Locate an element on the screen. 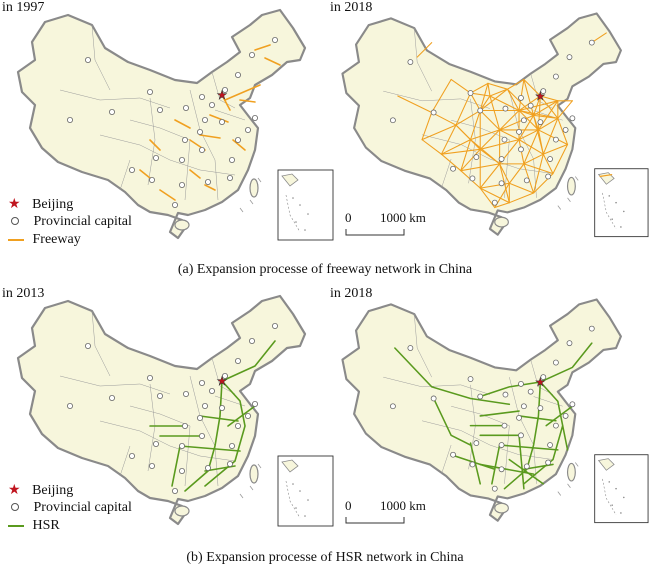 Image resolution: width=650 pixels, height=570 pixels. panel-label-2018-freeway: in 2018 is located at coordinates (351, 7).